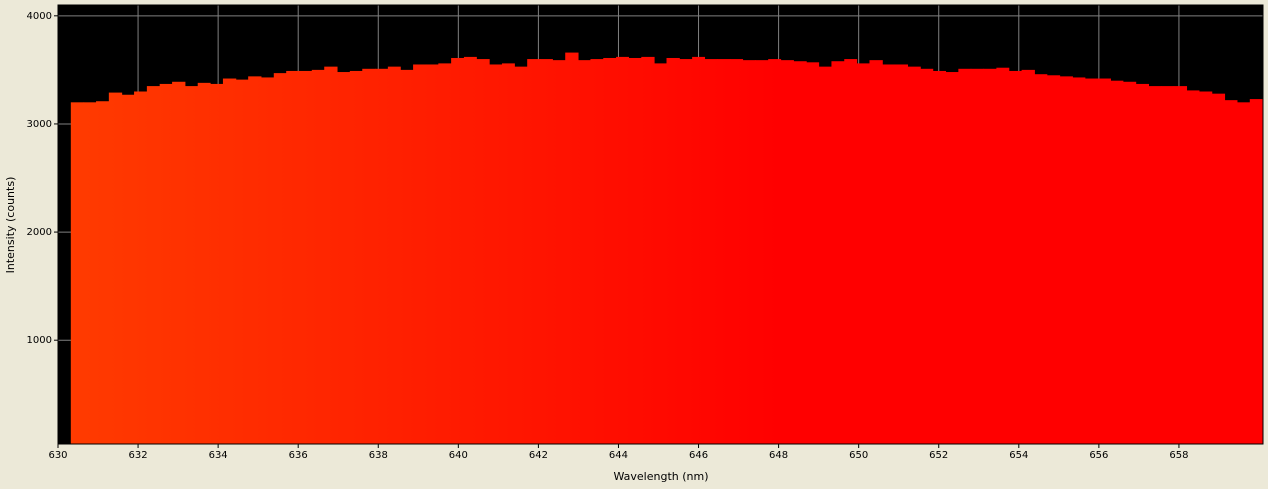 Image resolution: width=1268 pixels, height=489 pixels. Describe the element at coordinates (778, 455) in the screenshot. I see `x-tick-label: 648` at that location.